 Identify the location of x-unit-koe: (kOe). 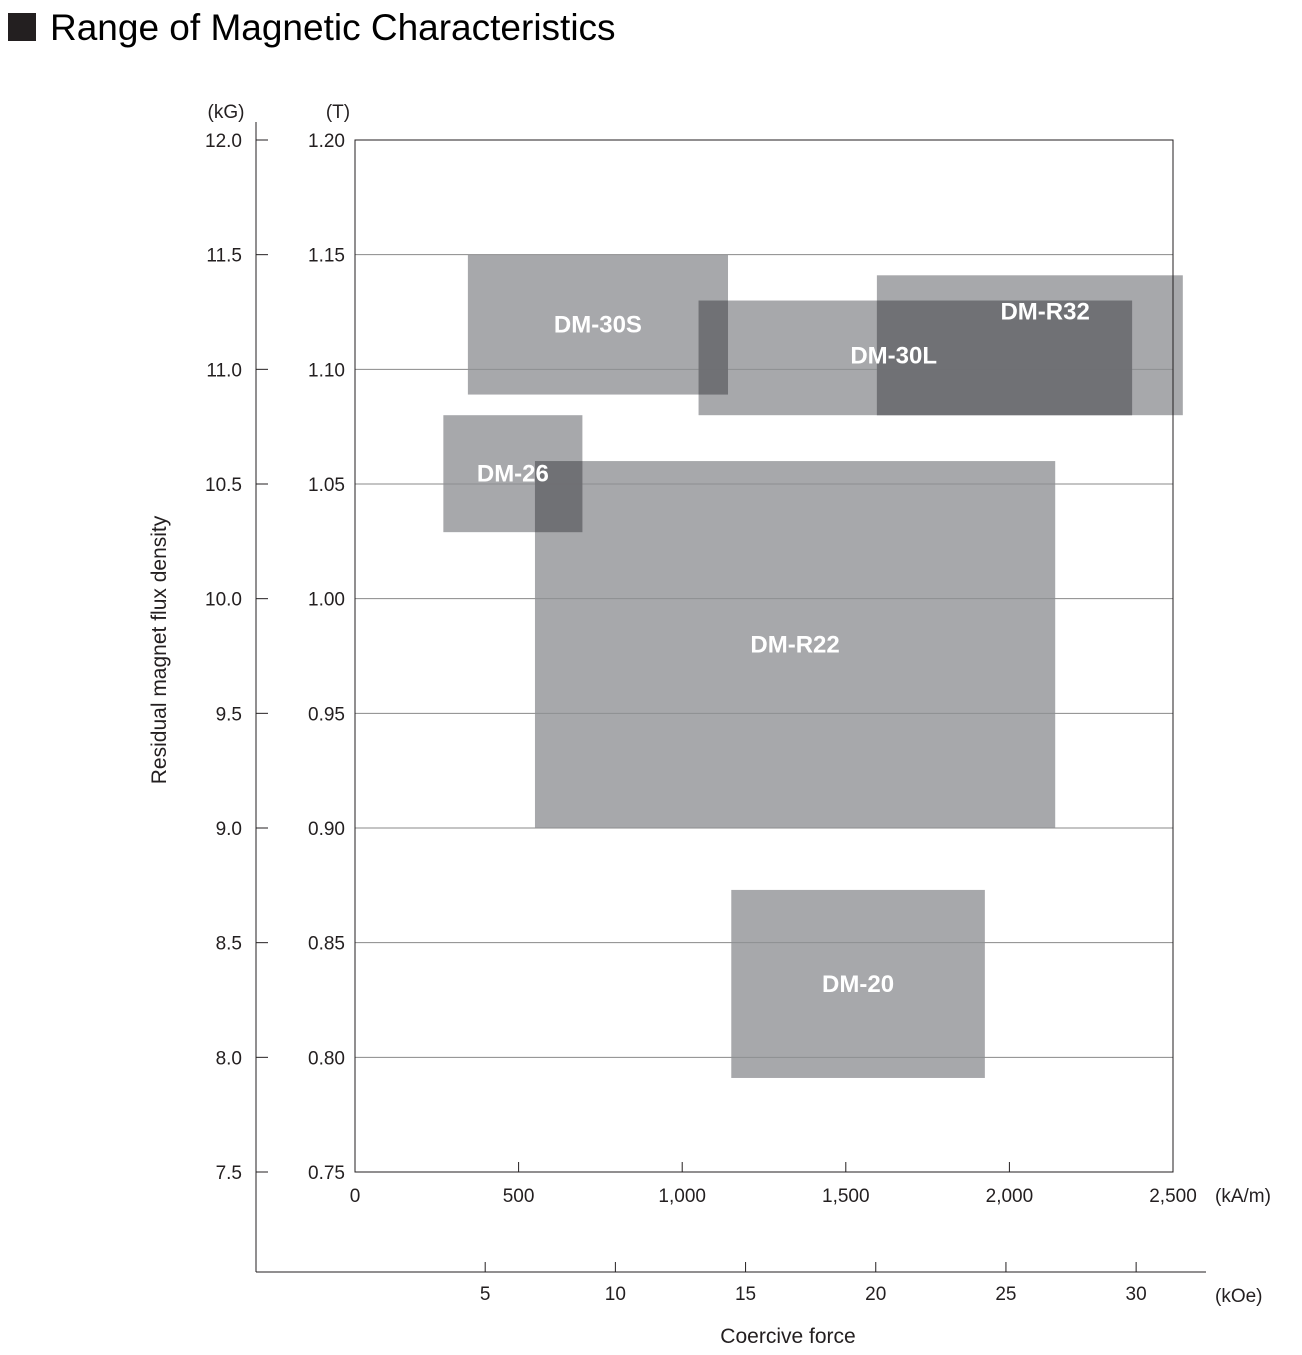
(1239, 1296).